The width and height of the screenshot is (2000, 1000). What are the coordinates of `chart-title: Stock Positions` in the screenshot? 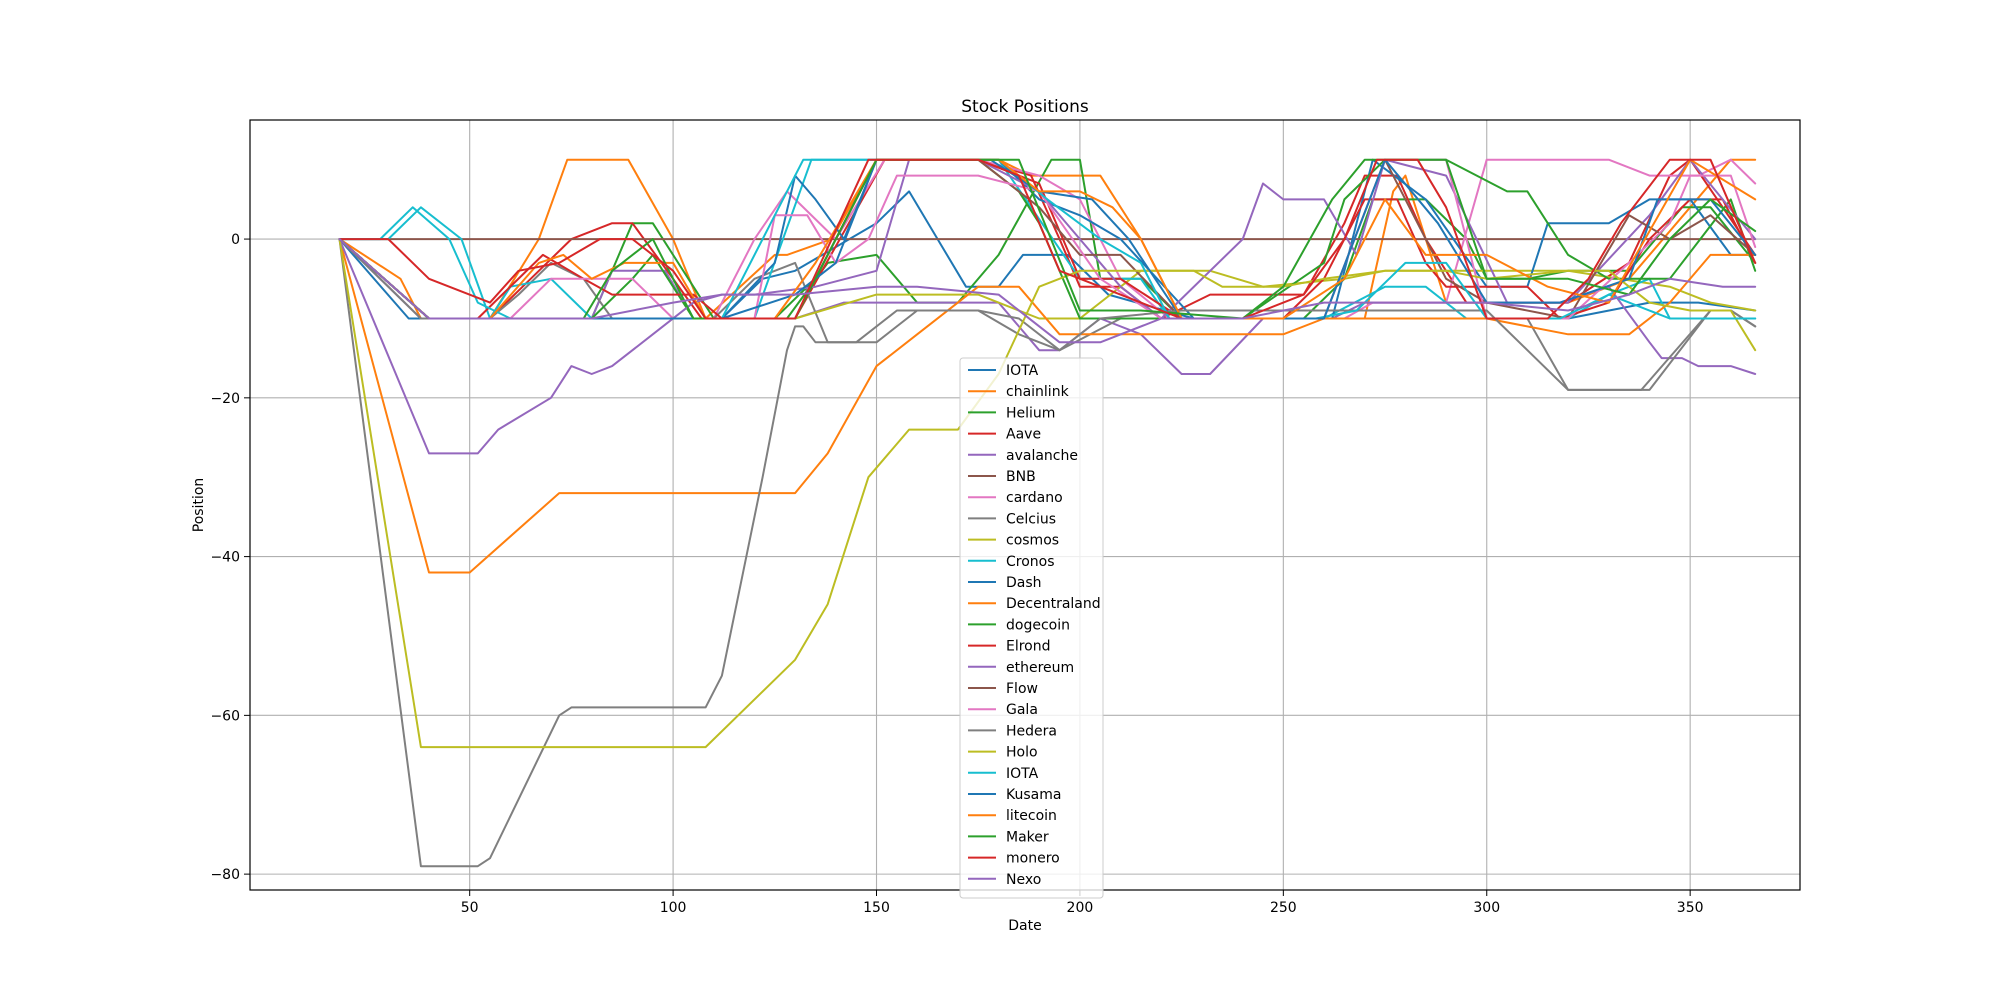 It's located at (1025, 107).